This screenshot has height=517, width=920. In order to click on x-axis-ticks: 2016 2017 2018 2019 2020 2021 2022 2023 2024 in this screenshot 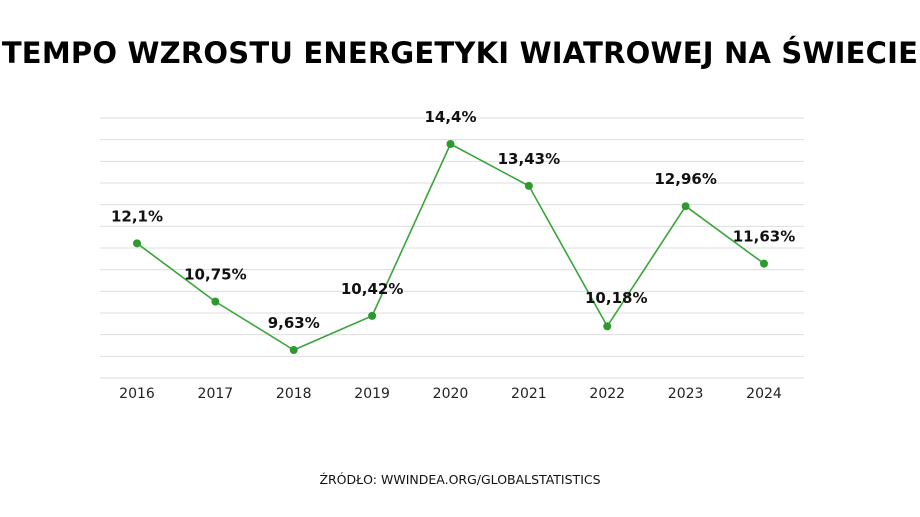, I will do `click(450, 394)`.